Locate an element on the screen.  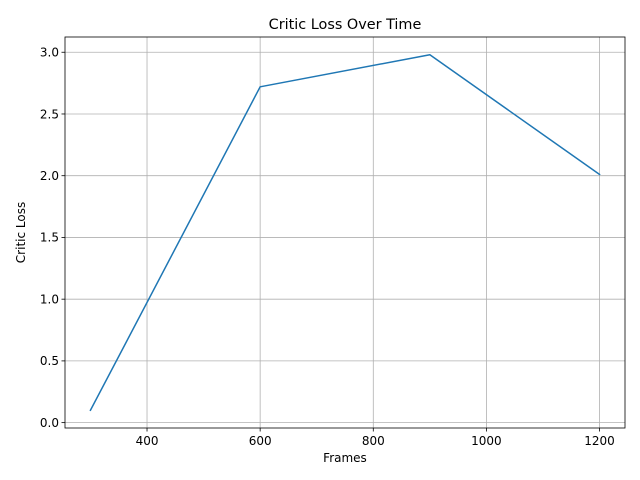
y-axis: 0.0 0.5 1.0 1.5 2.0 2.5 3.0 is located at coordinates (52, 238).